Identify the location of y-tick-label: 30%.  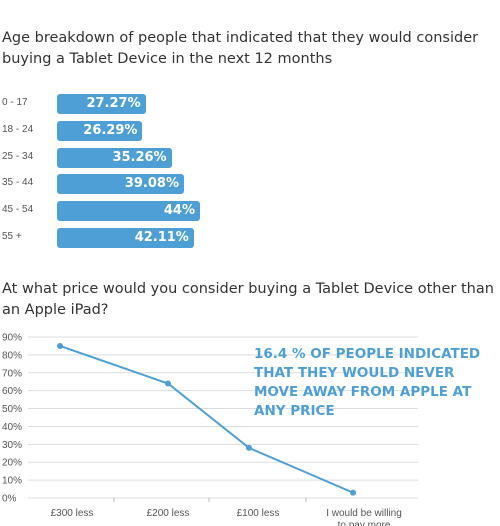
(12, 445).